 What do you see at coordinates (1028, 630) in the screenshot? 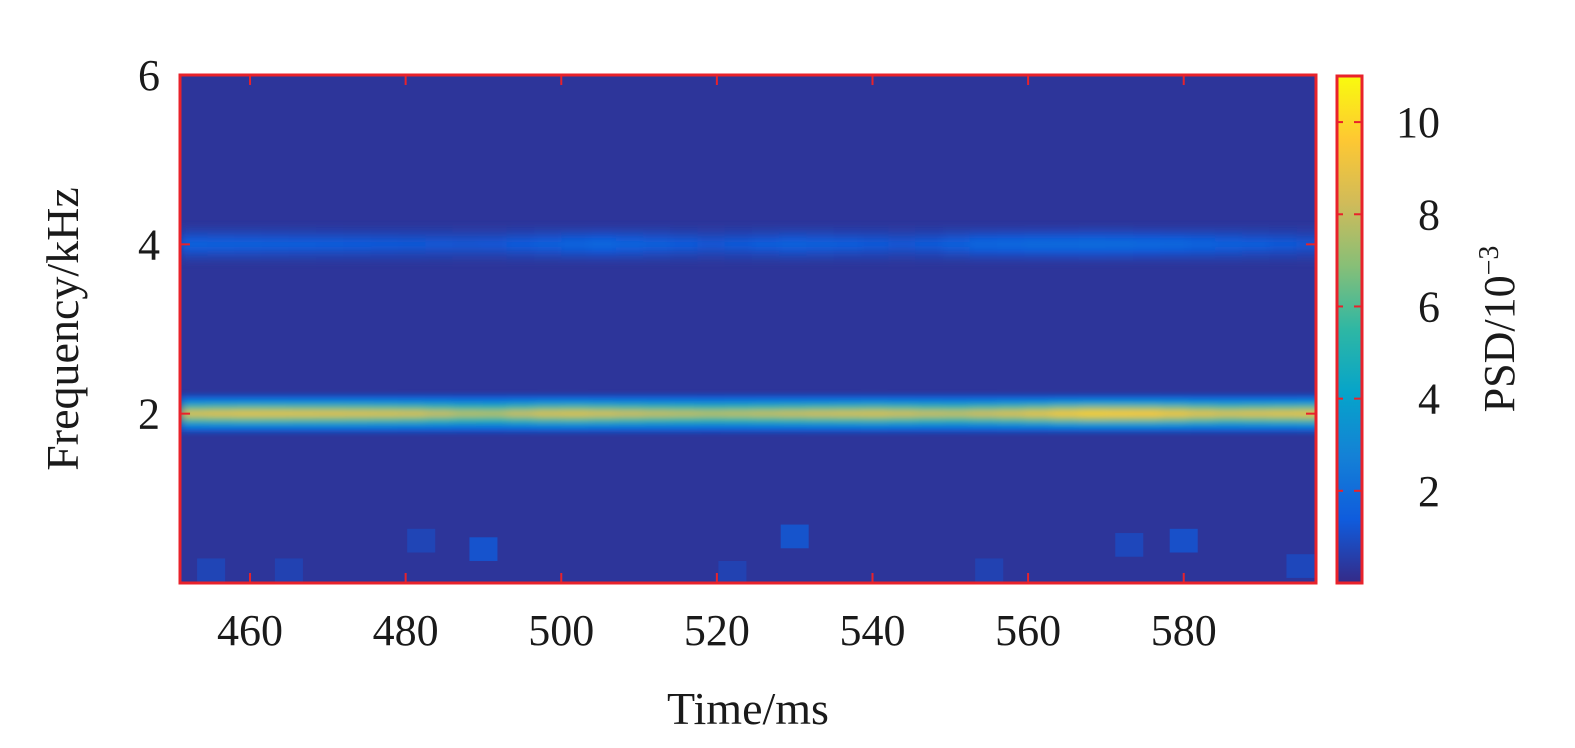
I see `x-tick-label: 560` at bounding box center [1028, 630].